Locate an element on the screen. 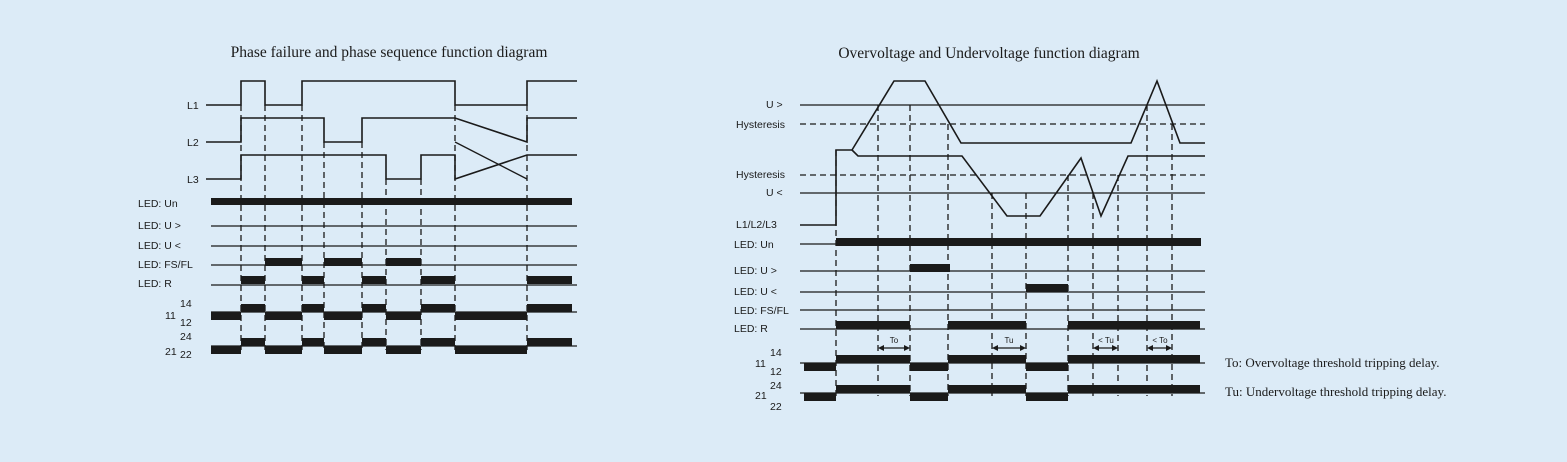 The width and height of the screenshot is (1567, 462). right-transition-markers is located at coordinates (1004, 250).